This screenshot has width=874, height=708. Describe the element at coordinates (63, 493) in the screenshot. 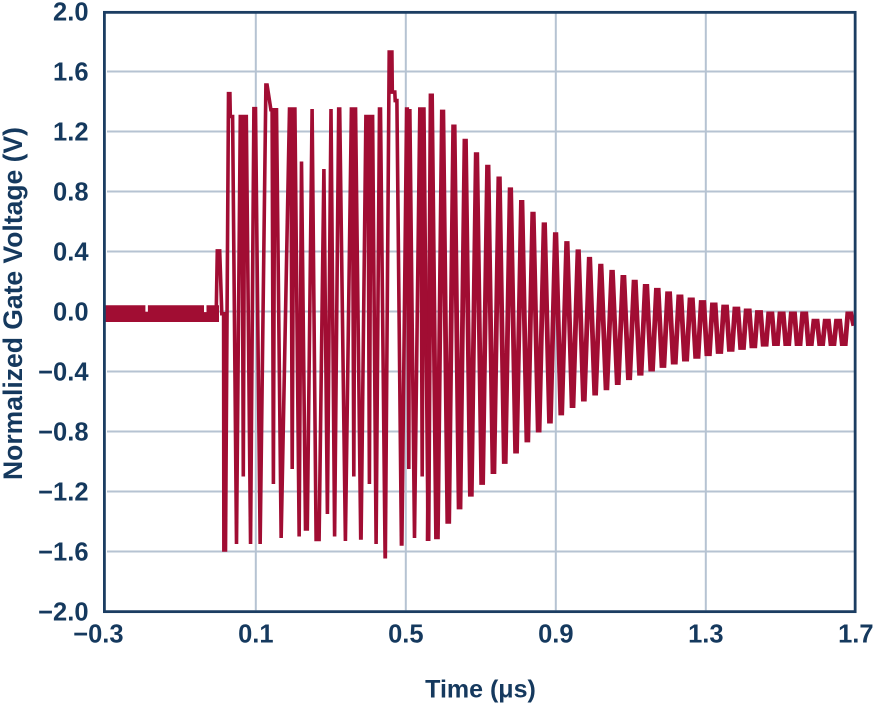

I see `svg-text: −1.2` at that location.